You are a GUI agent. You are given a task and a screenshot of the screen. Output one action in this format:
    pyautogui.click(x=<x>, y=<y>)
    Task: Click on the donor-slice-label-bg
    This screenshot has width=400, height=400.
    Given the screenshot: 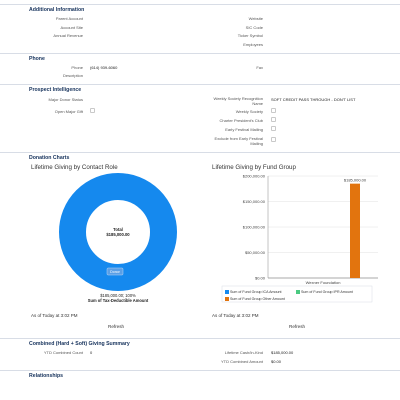 What is the action you would take?
    pyautogui.click(x=115, y=271)
    